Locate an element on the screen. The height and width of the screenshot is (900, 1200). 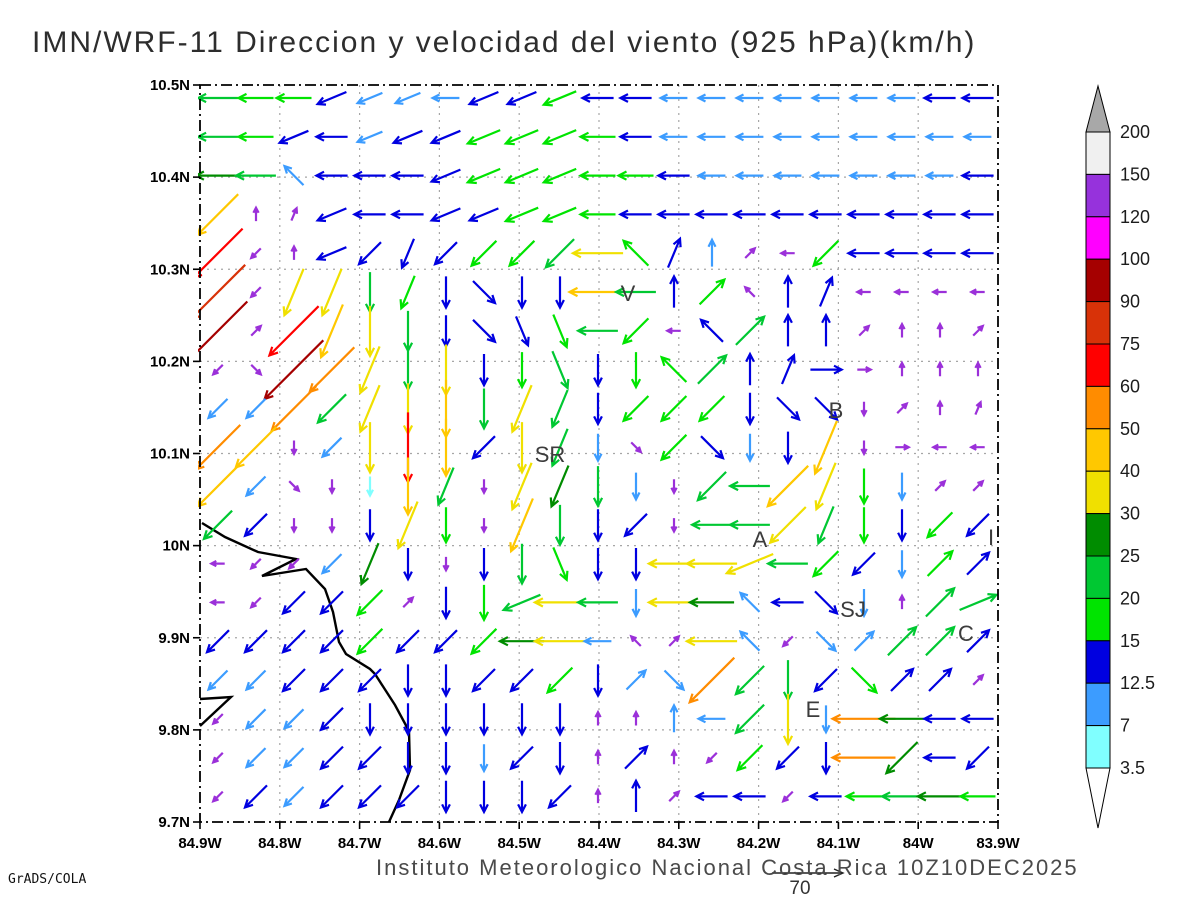
lat-tick-label: 9.7N is located at coordinates (174, 822).